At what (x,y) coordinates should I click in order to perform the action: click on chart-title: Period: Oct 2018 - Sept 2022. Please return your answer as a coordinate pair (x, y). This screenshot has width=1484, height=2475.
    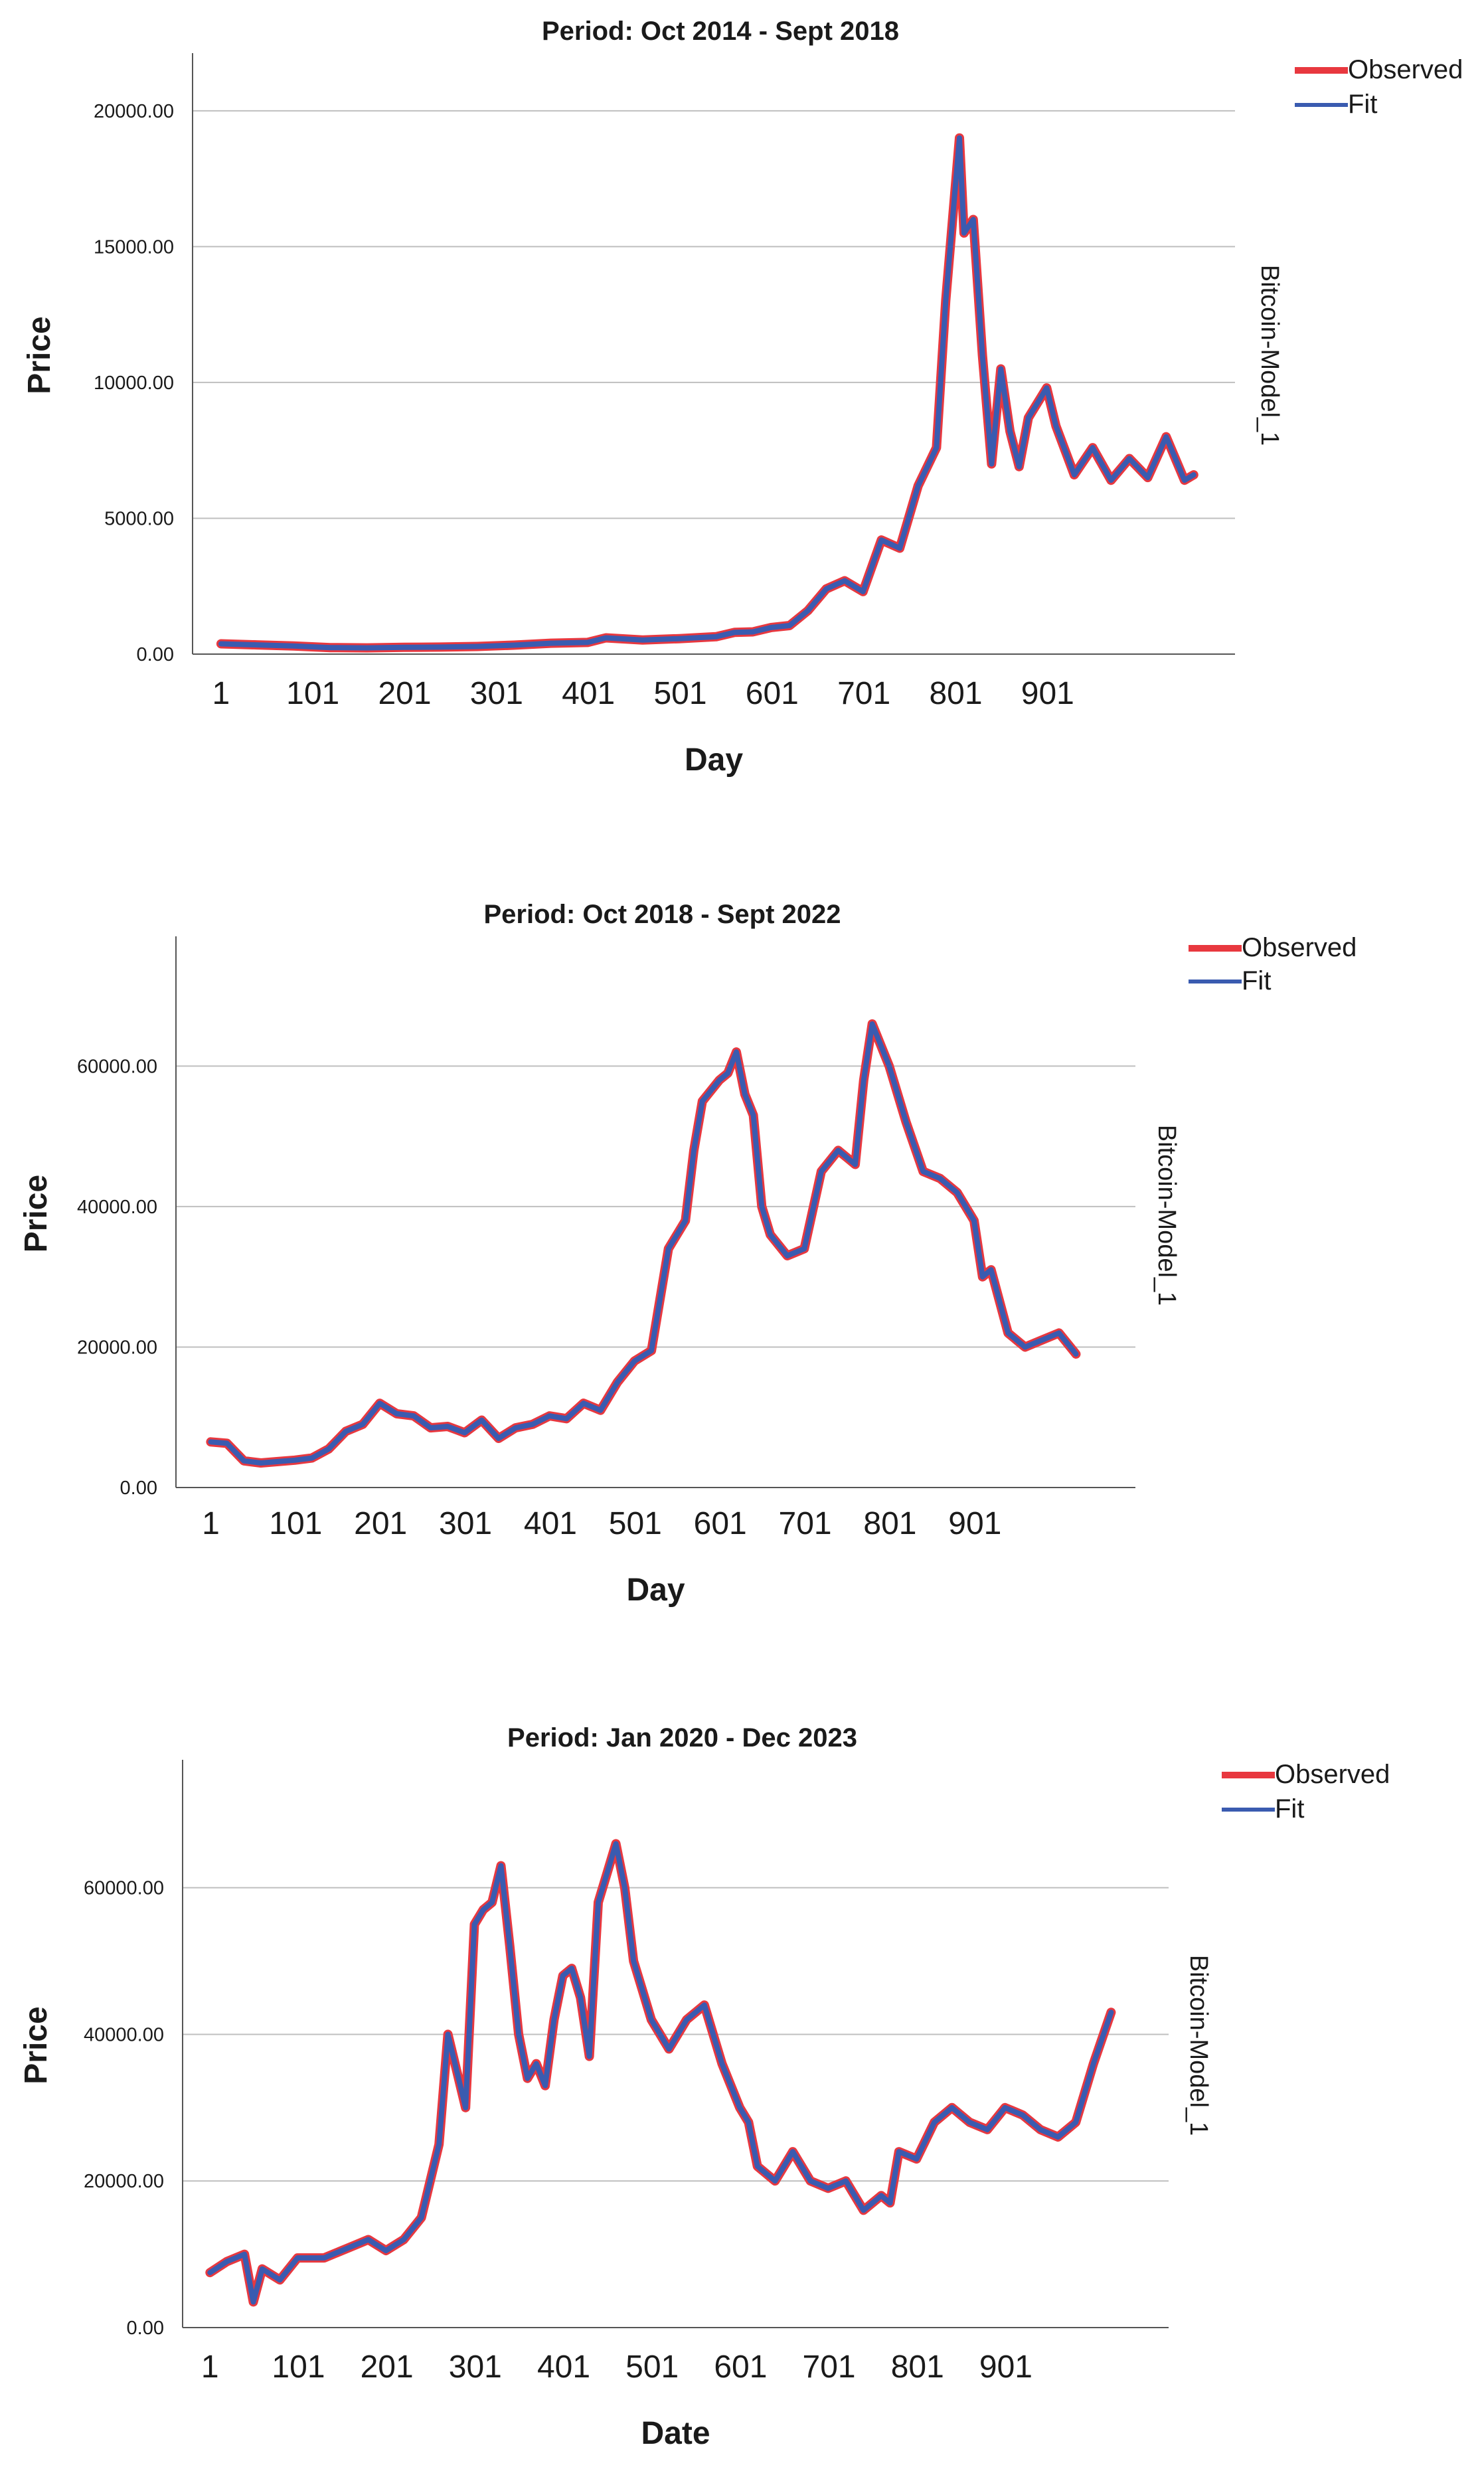
    Looking at the image, I should click on (662, 914).